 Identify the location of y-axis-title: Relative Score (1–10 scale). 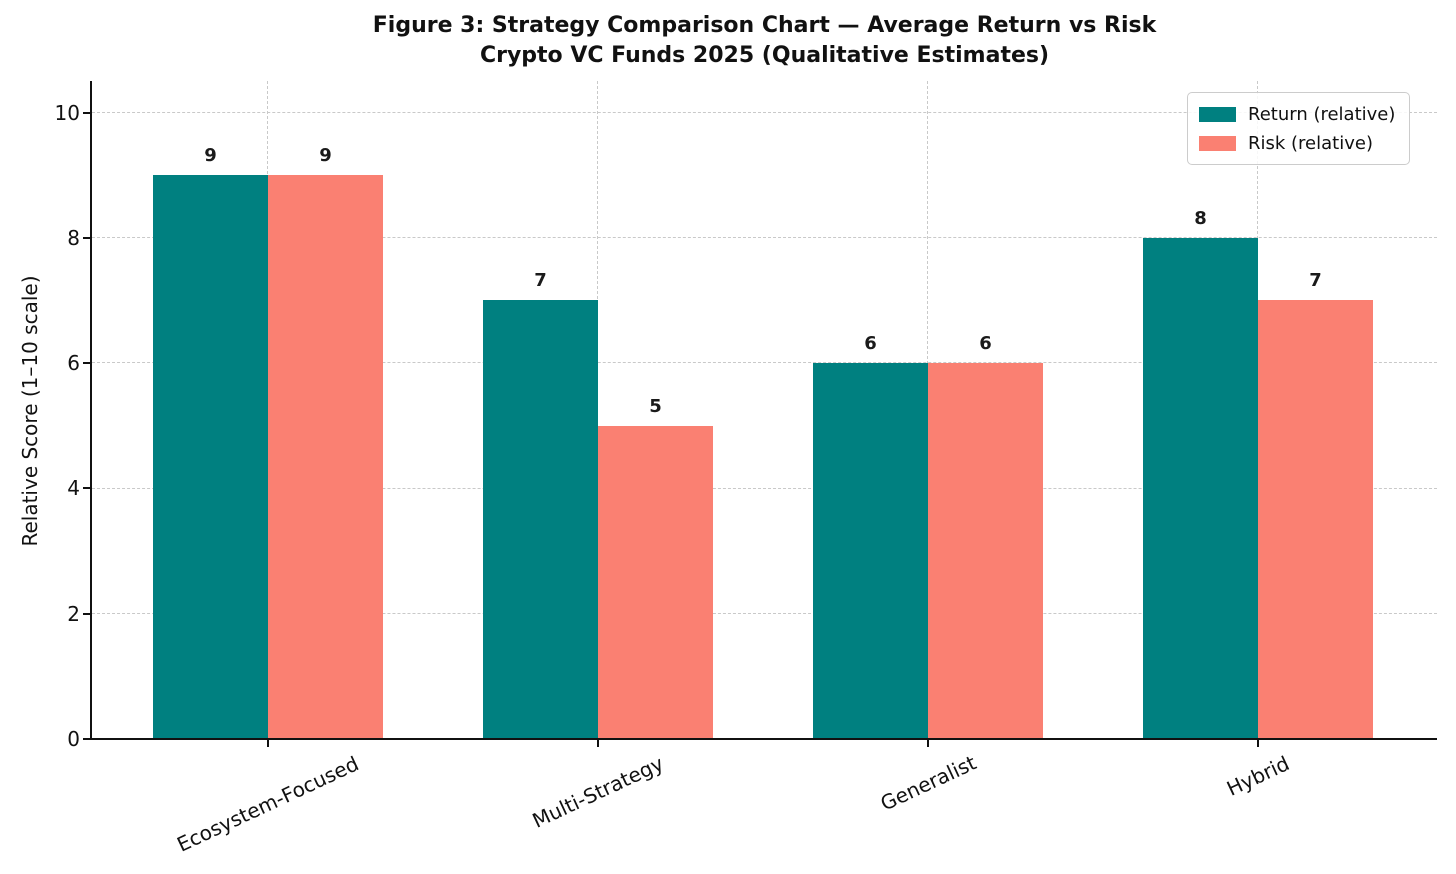
(30, 411).